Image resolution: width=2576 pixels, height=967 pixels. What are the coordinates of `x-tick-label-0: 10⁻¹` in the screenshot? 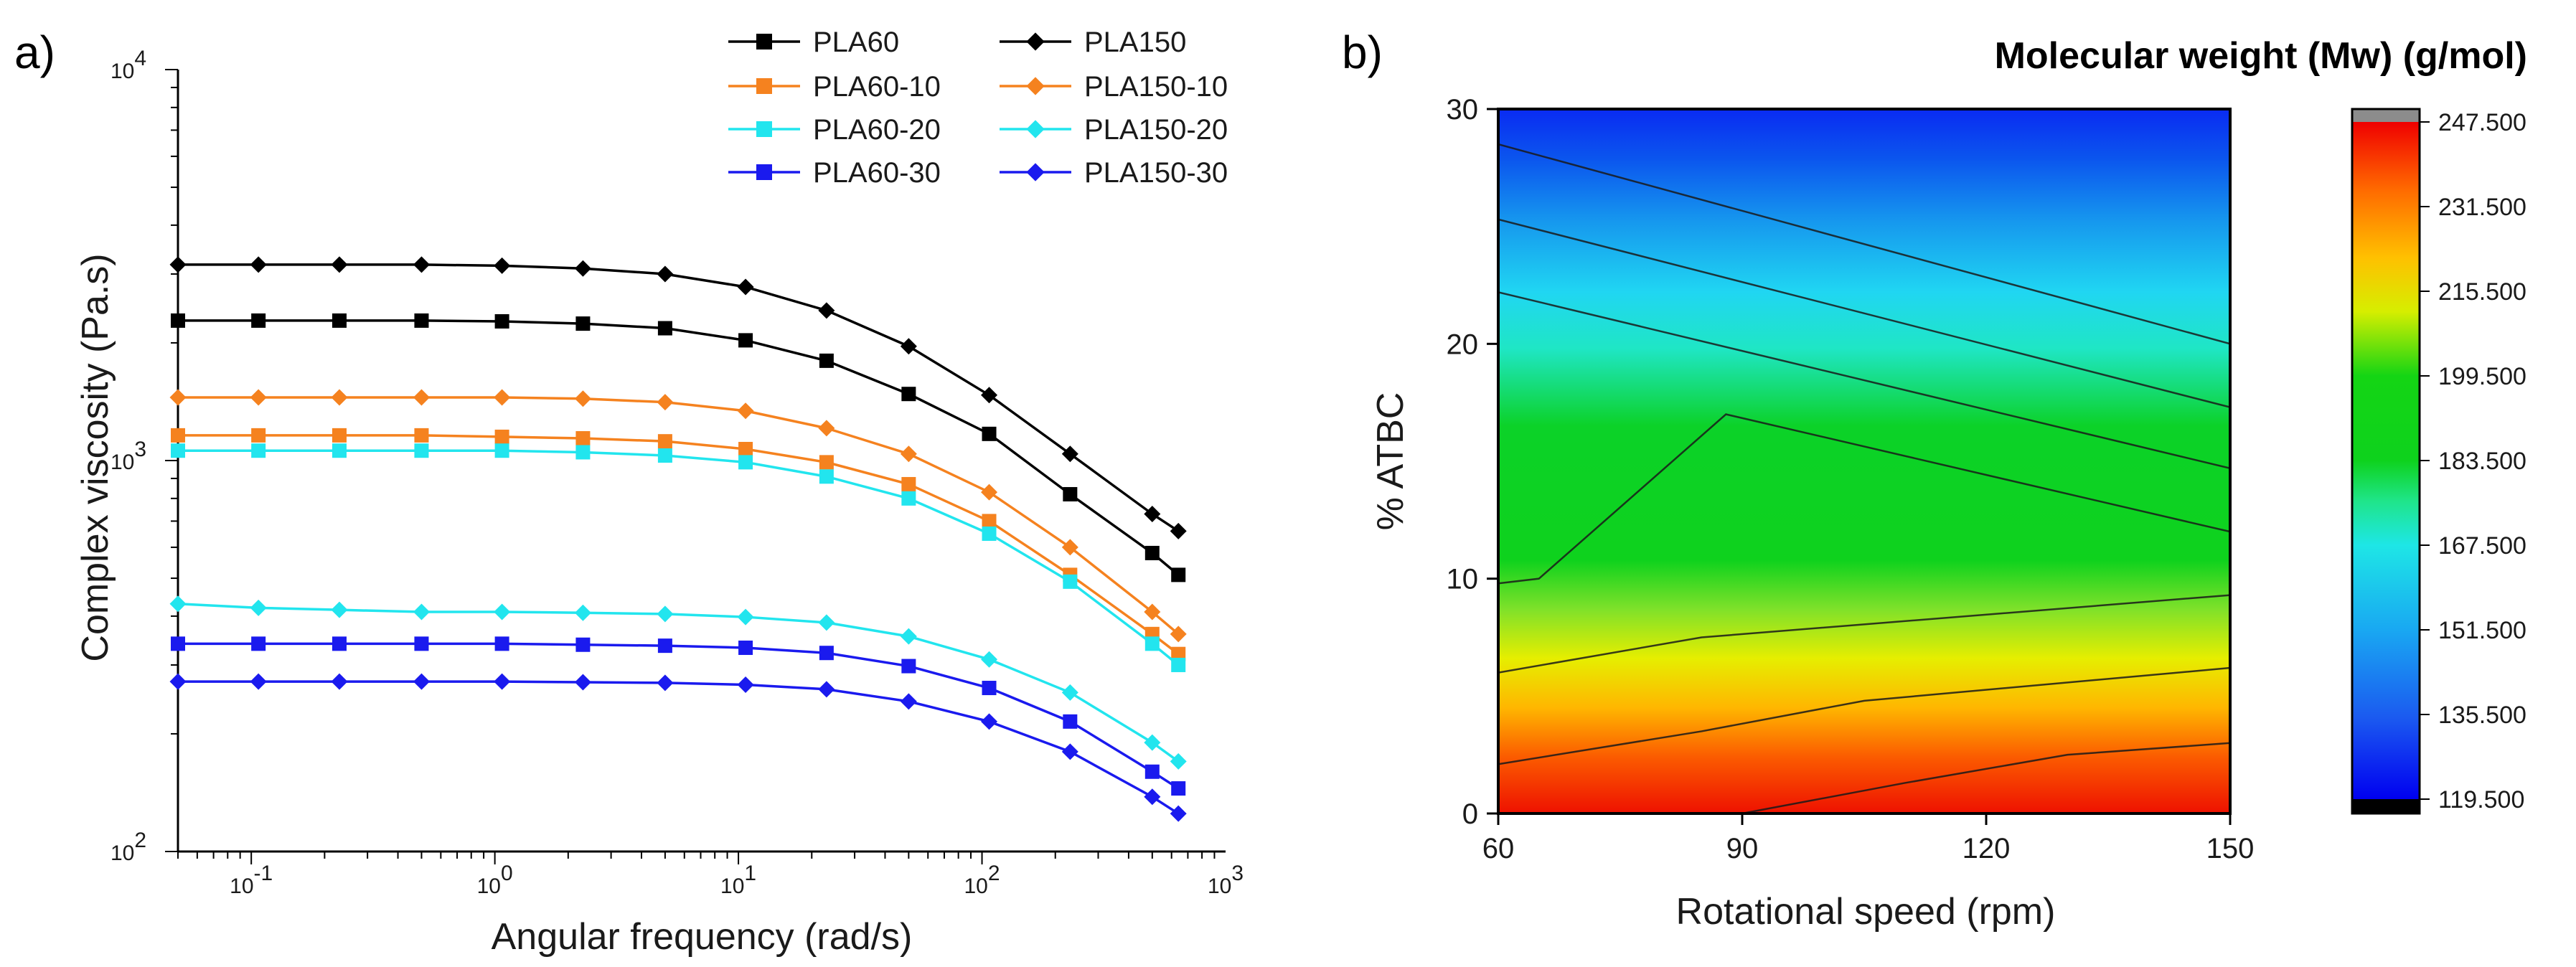 It's located at (251, 880).